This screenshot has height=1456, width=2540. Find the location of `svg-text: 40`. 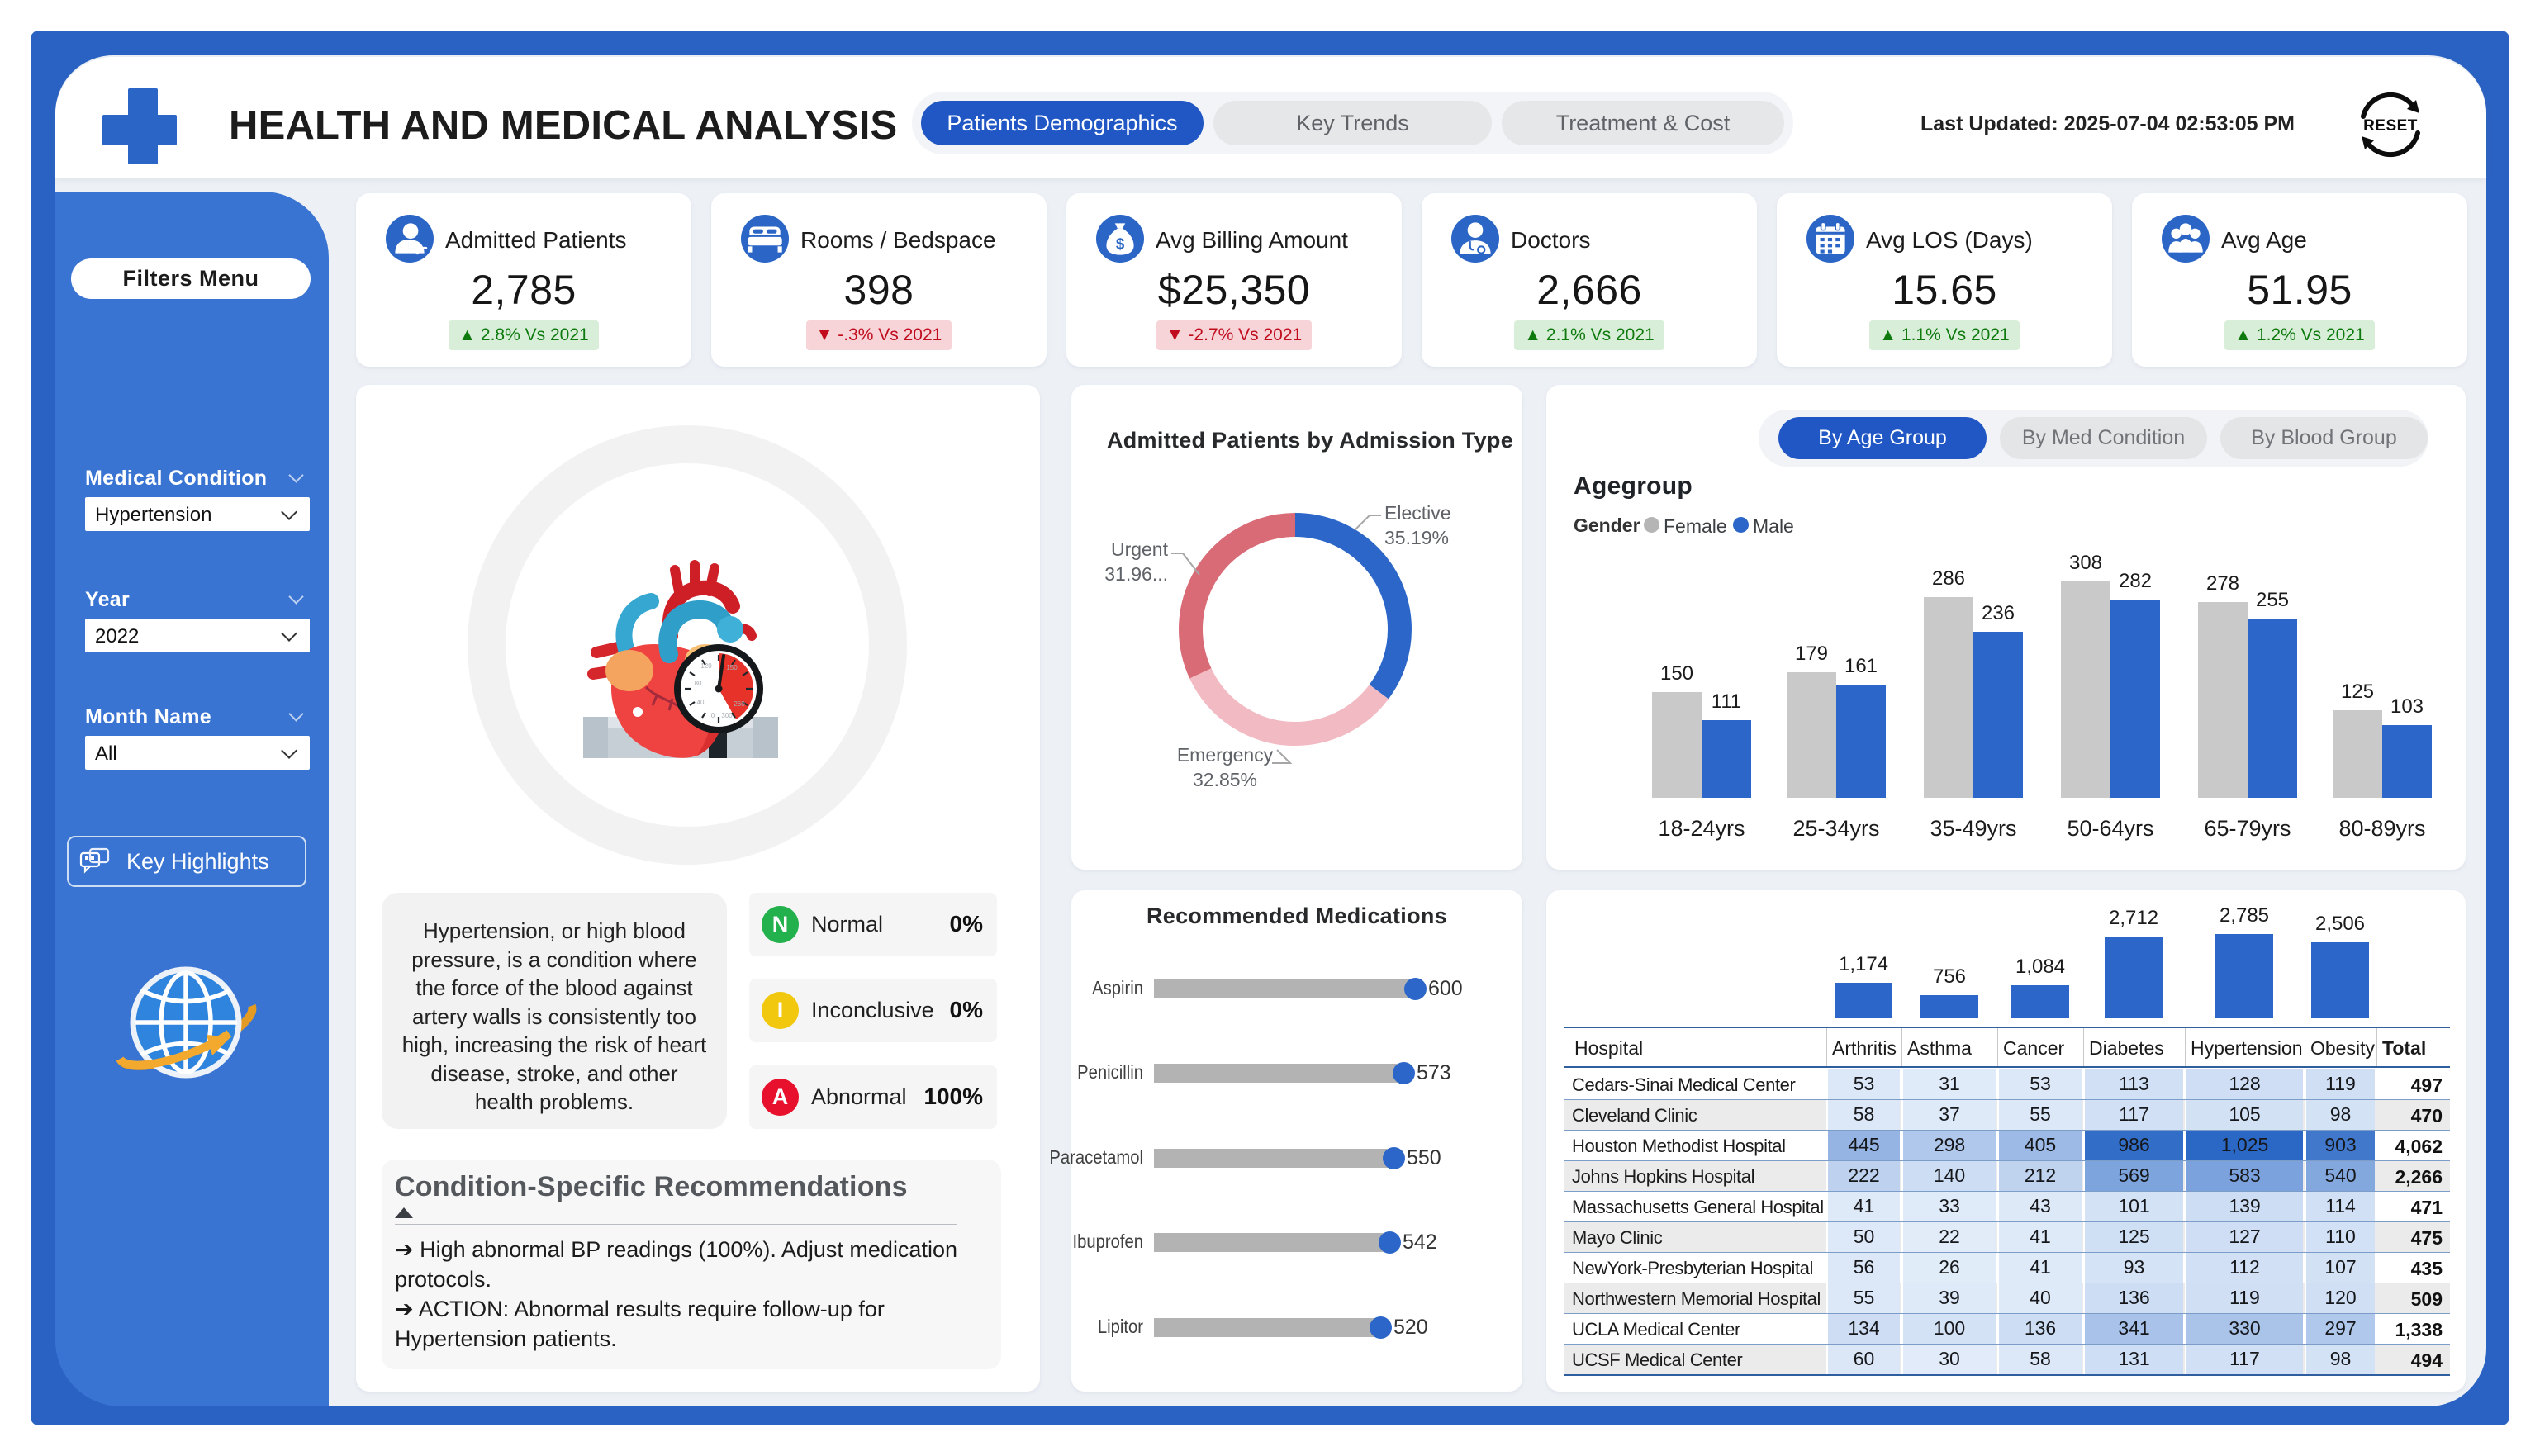

svg-text: 40 is located at coordinates (701, 702).